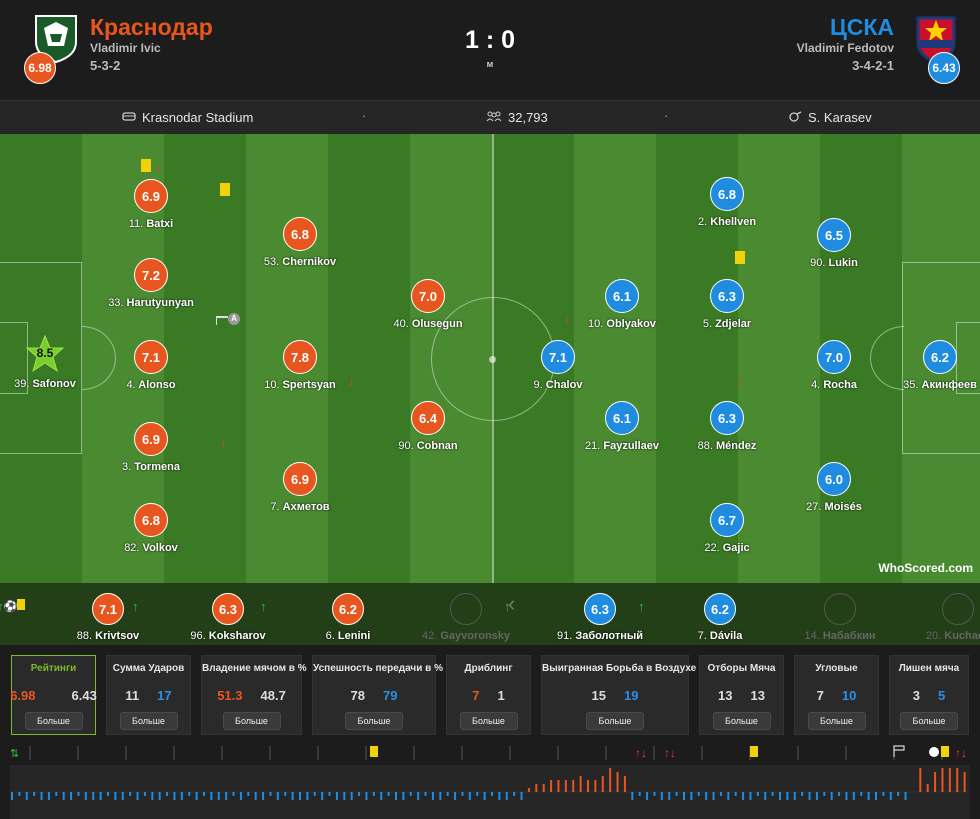 This screenshot has width=980, height=819. Describe the element at coordinates (234, 319) in the screenshot. I see `captain-badge-icon: A` at that location.